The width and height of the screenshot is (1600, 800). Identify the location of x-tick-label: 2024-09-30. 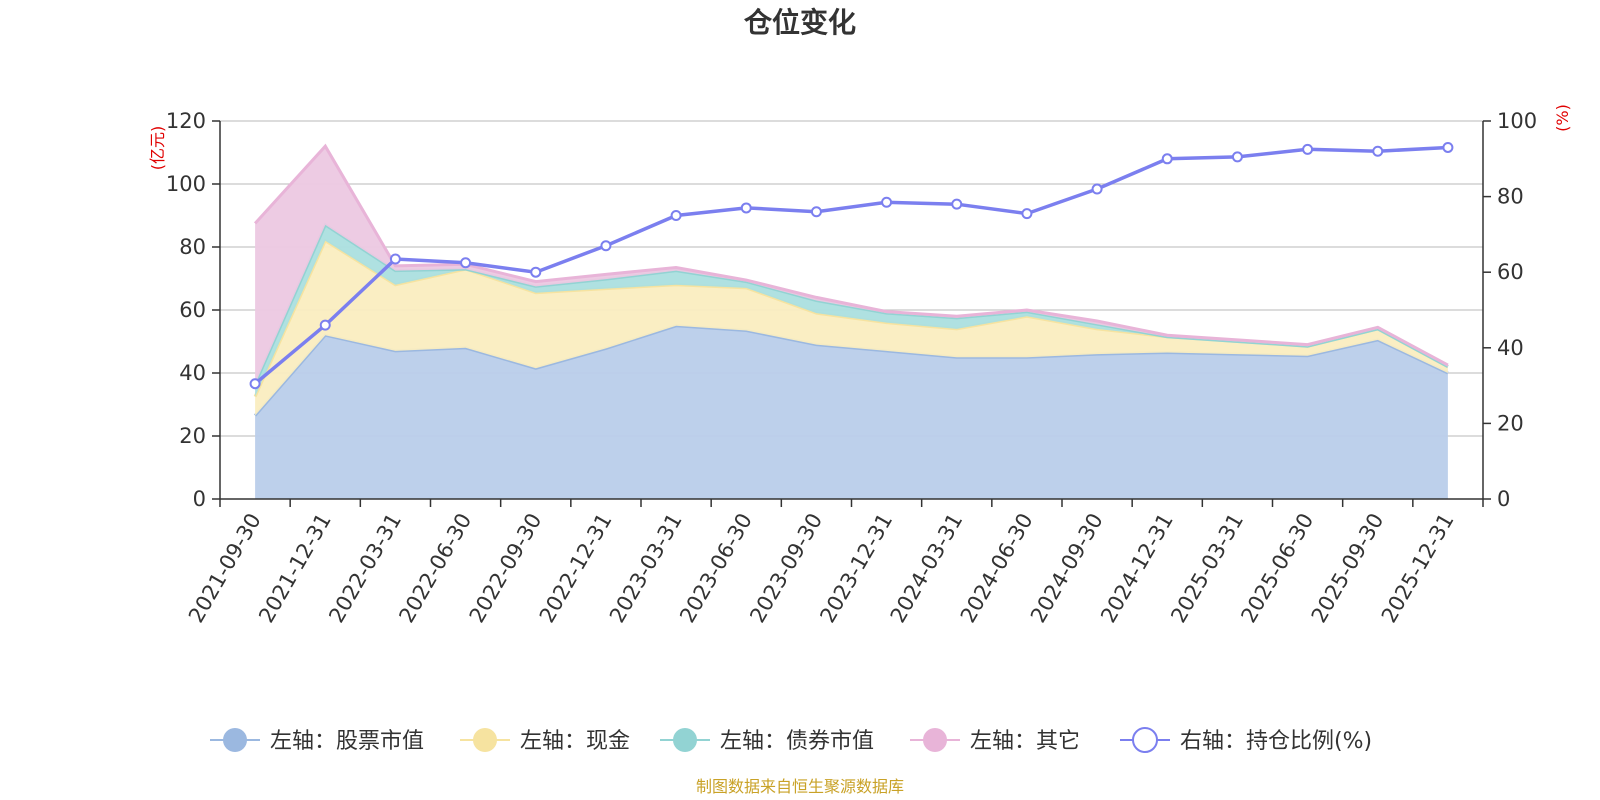
(1067, 568).